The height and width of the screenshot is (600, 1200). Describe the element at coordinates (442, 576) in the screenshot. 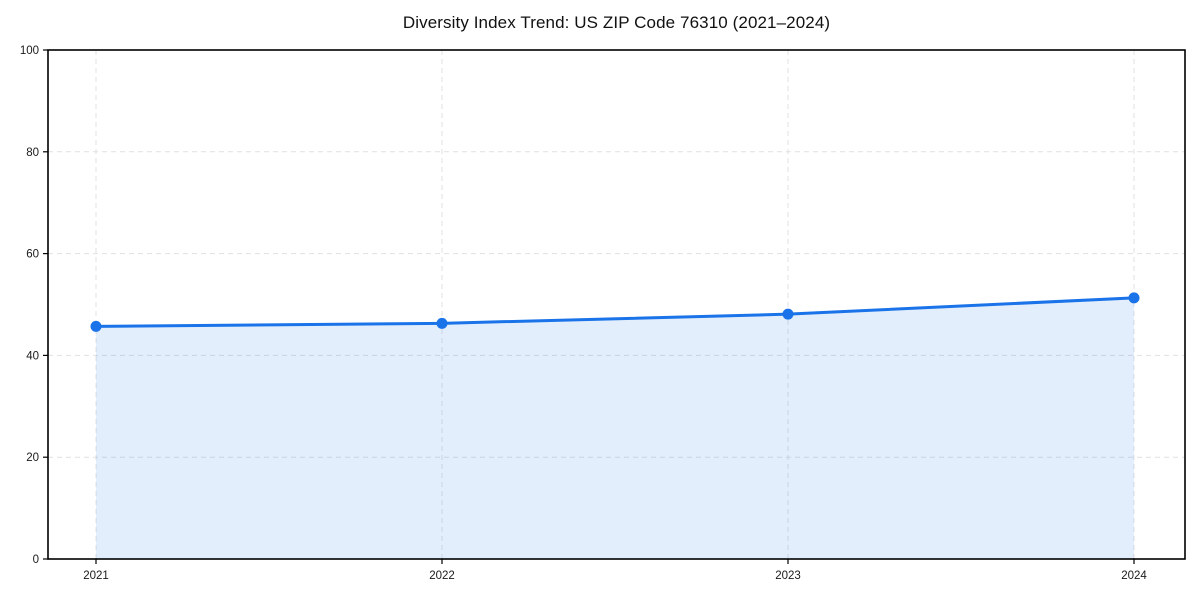

I see `x-tick-label: 2022` at that location.